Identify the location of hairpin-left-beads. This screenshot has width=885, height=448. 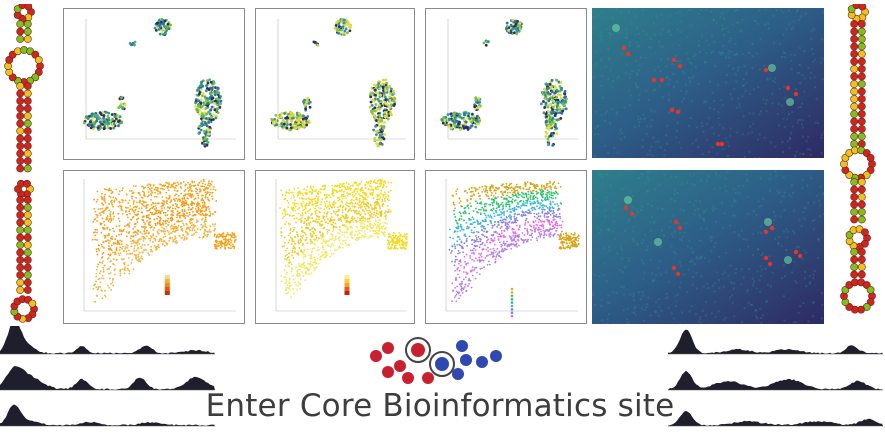
(24, 163).